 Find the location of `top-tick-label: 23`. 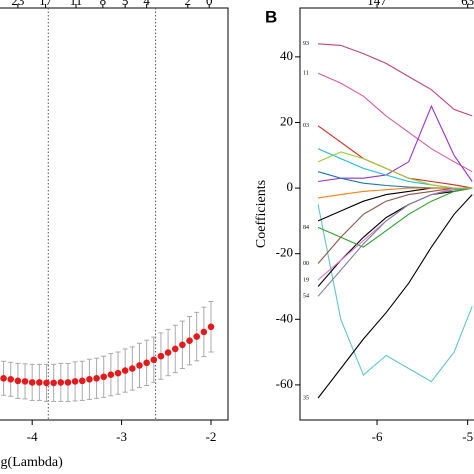

top-tick-label: 23 is located at coordinates (17, 4).